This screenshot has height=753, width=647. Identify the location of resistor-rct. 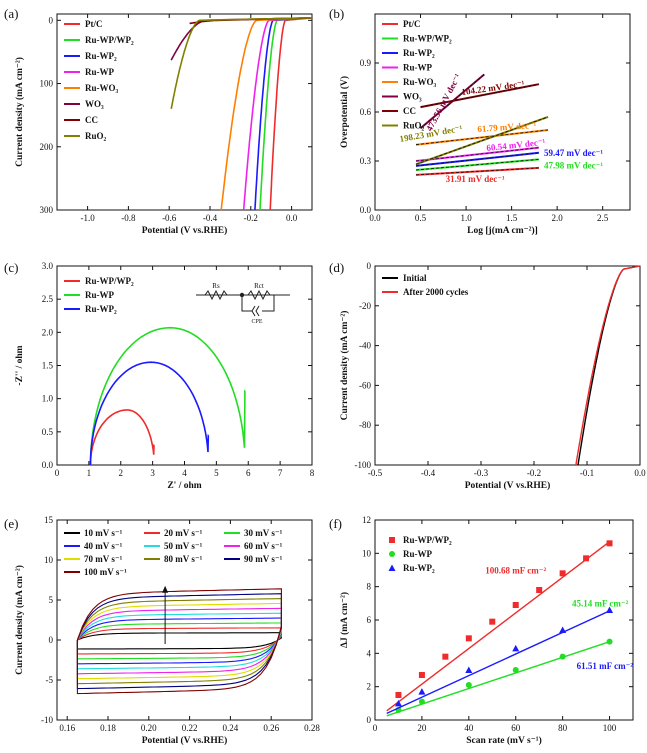
(259, 295).